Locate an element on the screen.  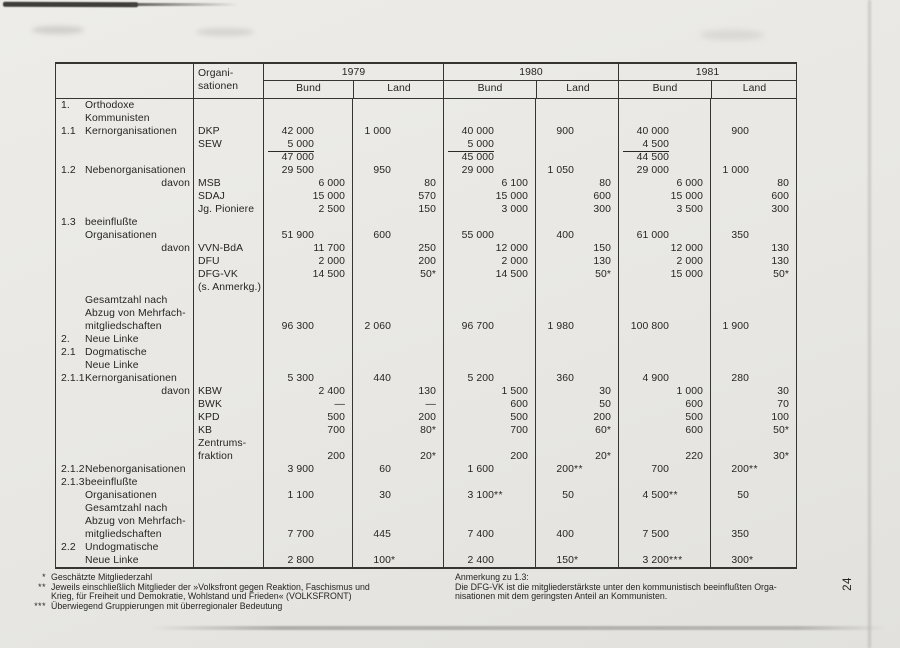
org-name-cell: SEW is located at coordinates (228, 144).